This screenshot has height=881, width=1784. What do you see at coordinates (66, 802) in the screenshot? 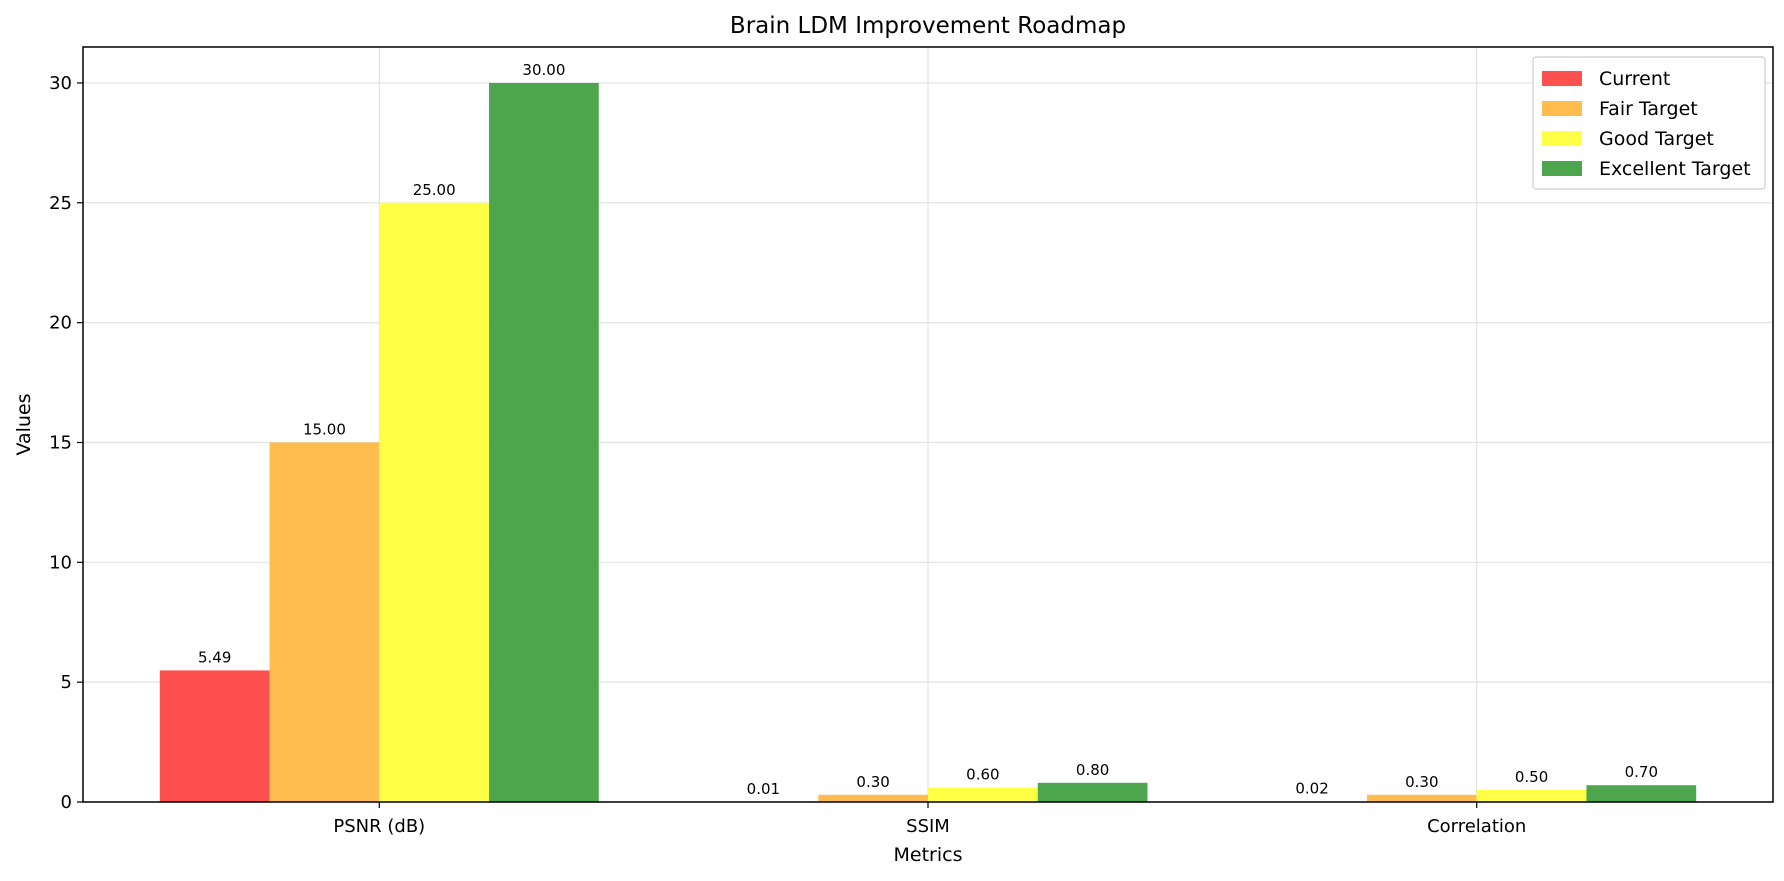
I see `y-tick-label: 0` at bounding box center [66, 802].